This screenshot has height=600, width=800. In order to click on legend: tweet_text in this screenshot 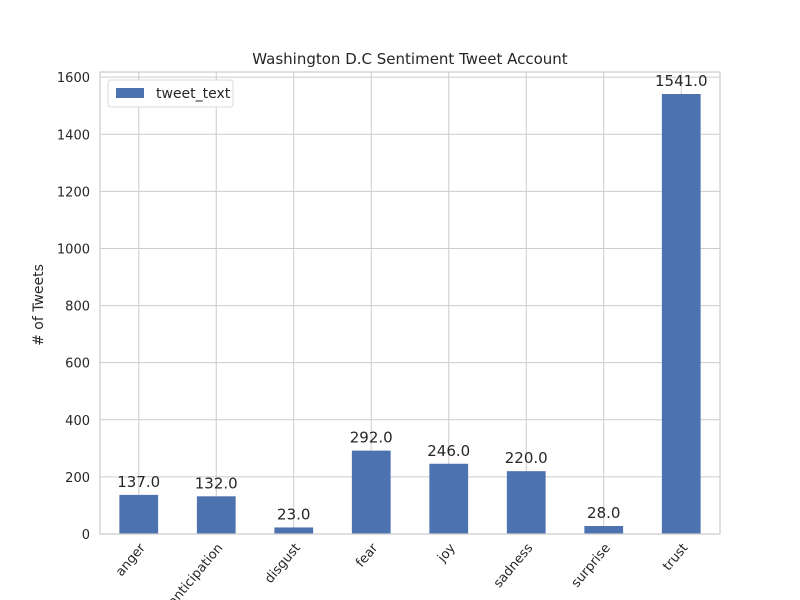, I will do `click(170, 93)`.